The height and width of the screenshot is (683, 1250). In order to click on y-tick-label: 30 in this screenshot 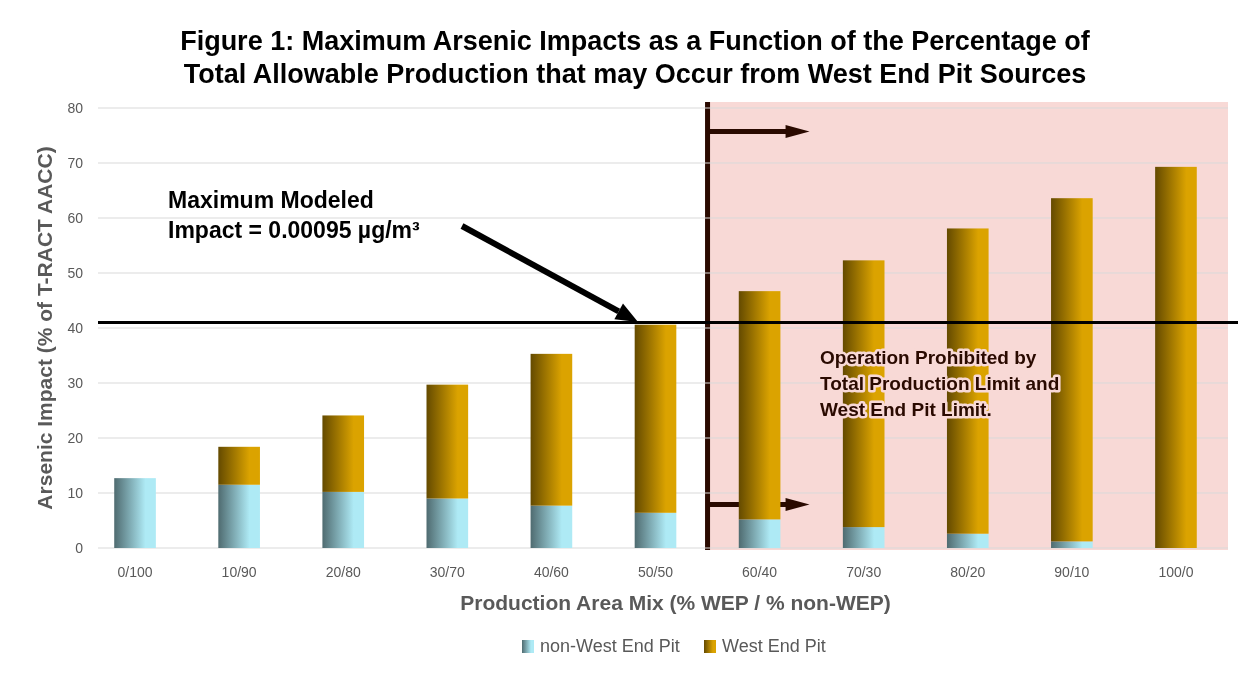, I will do `click(75, 383)`.